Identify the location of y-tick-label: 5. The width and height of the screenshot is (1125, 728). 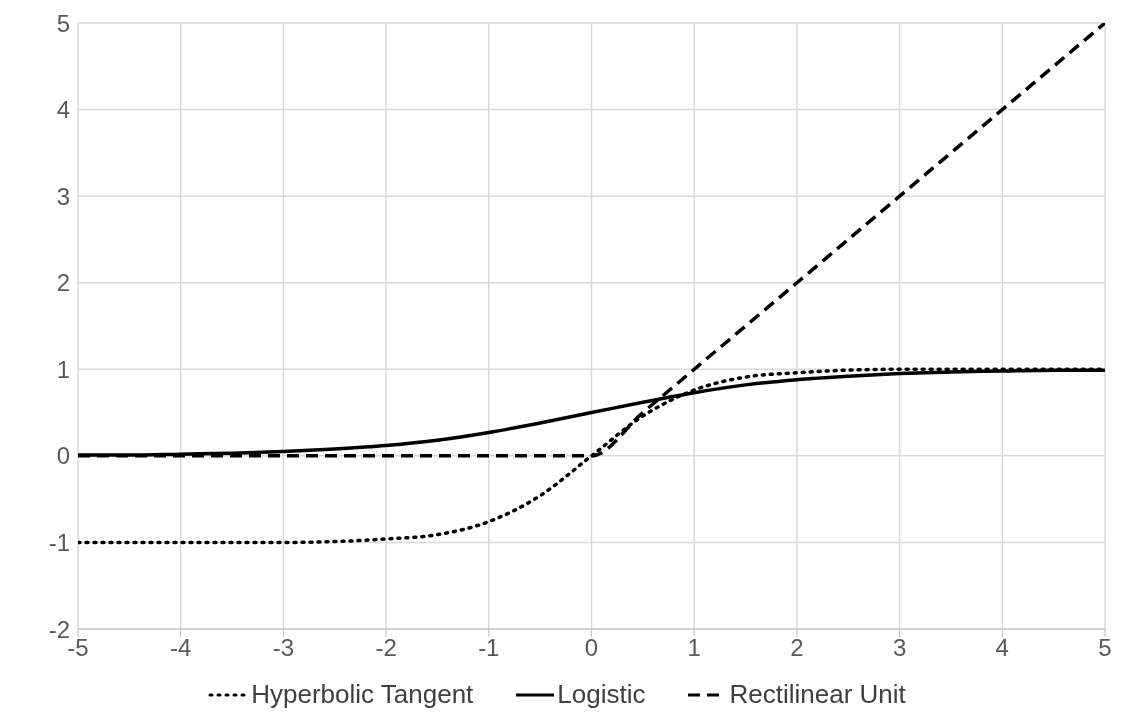
(63, 23).